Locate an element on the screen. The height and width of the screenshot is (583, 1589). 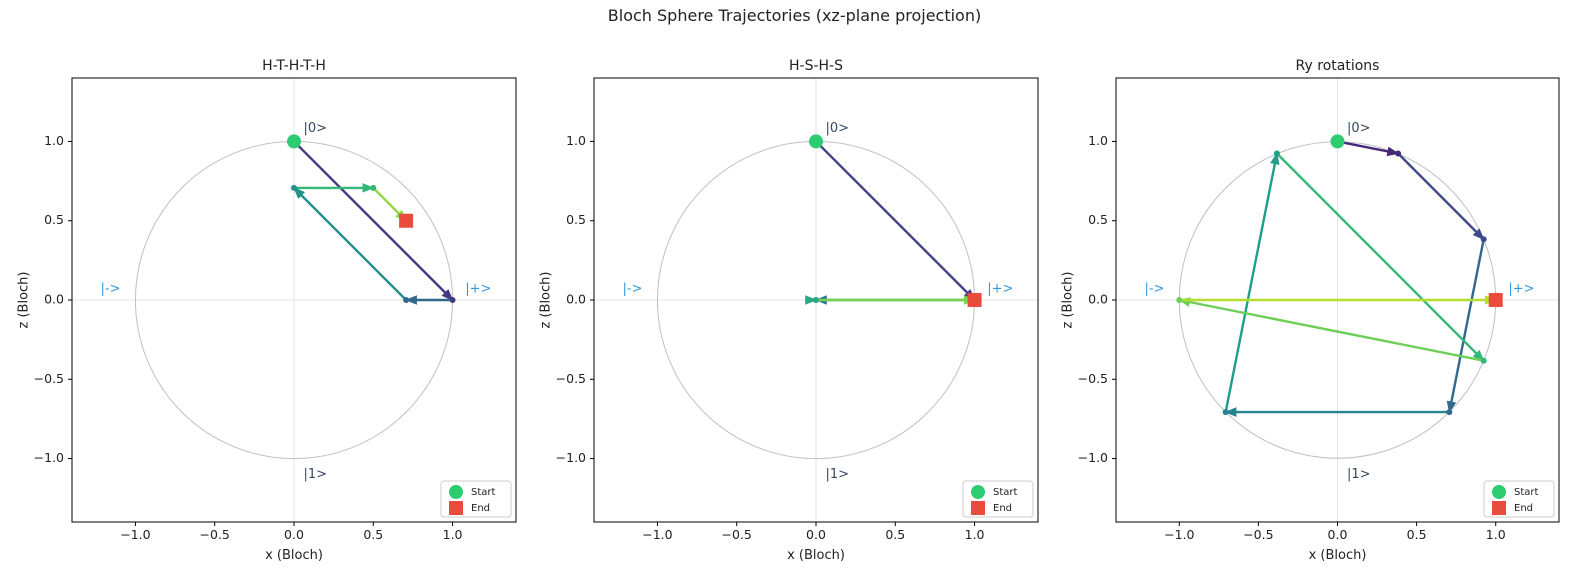
subplot-title: H-T-H-T-H is located at coordinates (294, 66).